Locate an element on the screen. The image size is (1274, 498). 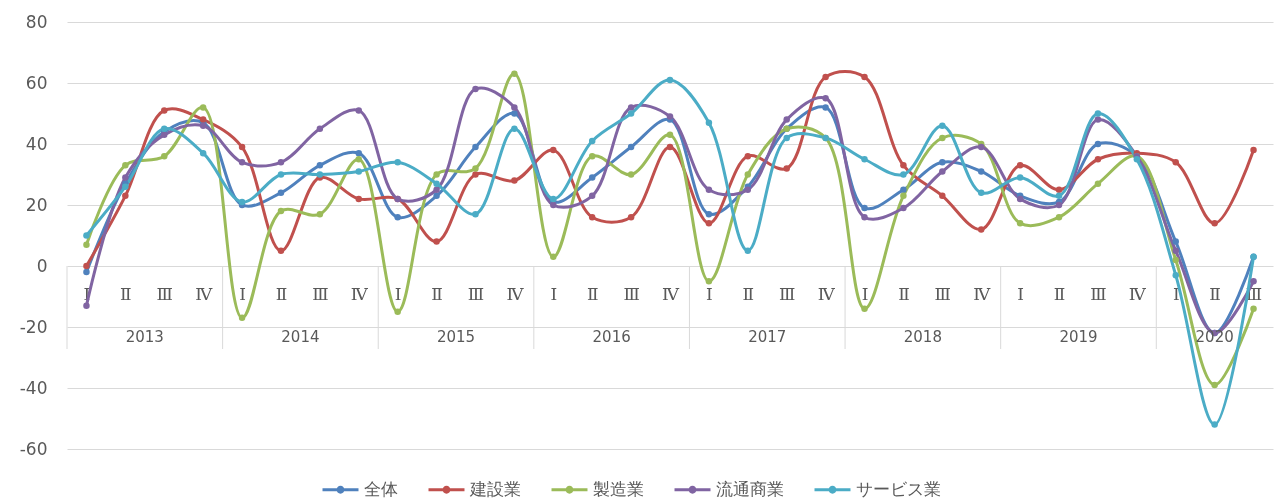
legend-label: 製造業 is located at coordinates (618, 488).